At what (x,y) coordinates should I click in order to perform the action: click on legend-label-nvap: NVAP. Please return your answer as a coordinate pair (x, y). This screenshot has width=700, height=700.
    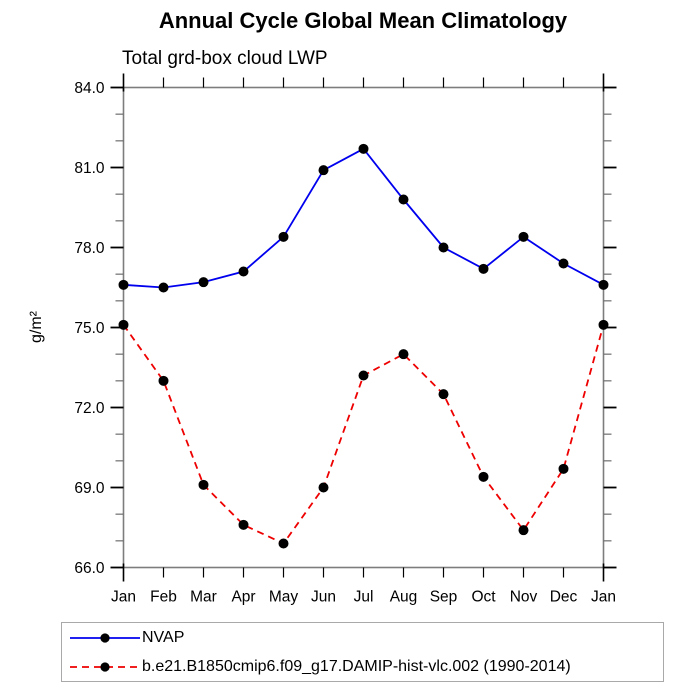
    Looking at the image, I should click on (163, 637).